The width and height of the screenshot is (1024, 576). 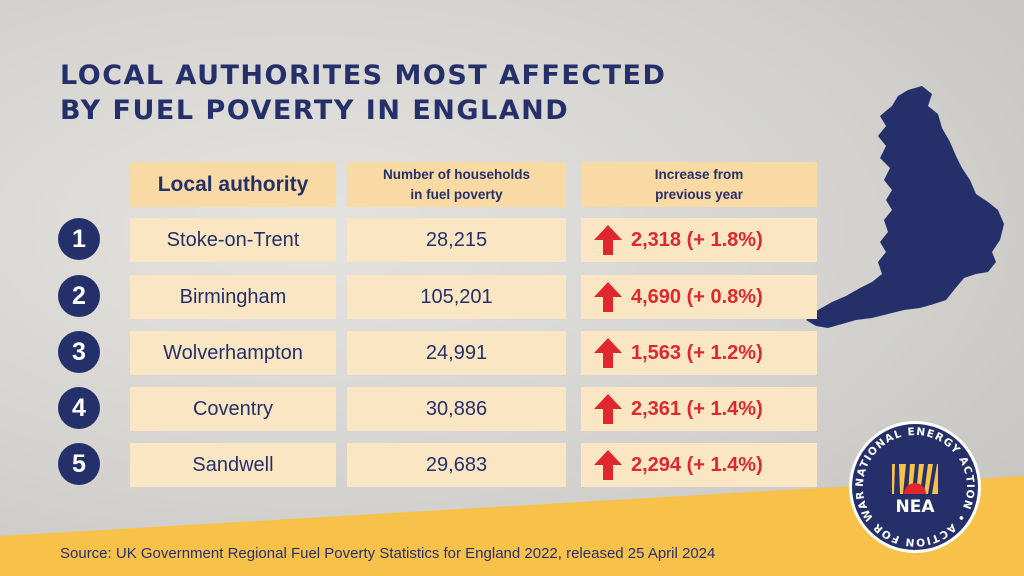 I want to click on header-increase-line-1: Increase from, so click(x=699, y=174).